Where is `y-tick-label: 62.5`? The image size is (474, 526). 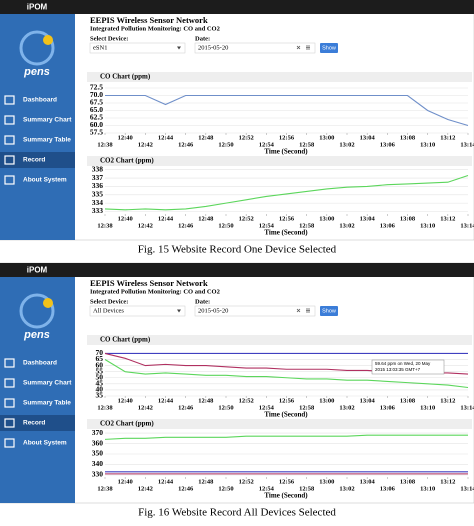 y-tick-label: 62.5 is located at coordinates (96, 117).